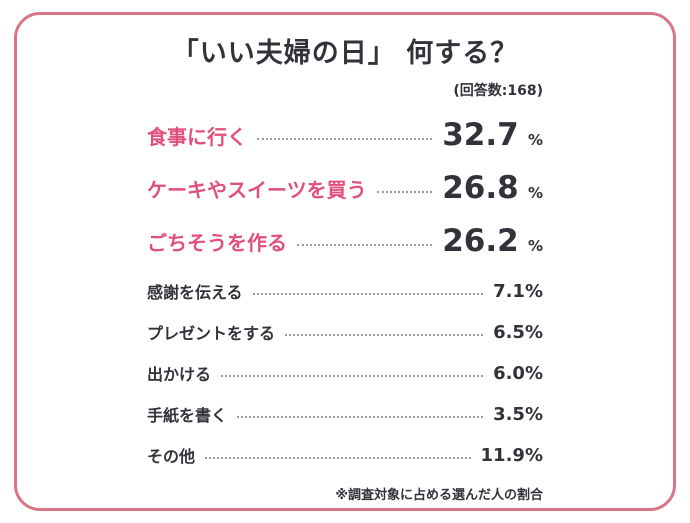  Describe the element at coordinates (480, 188) in the screenshot. I see `row-value-number: 26.8` at that location.